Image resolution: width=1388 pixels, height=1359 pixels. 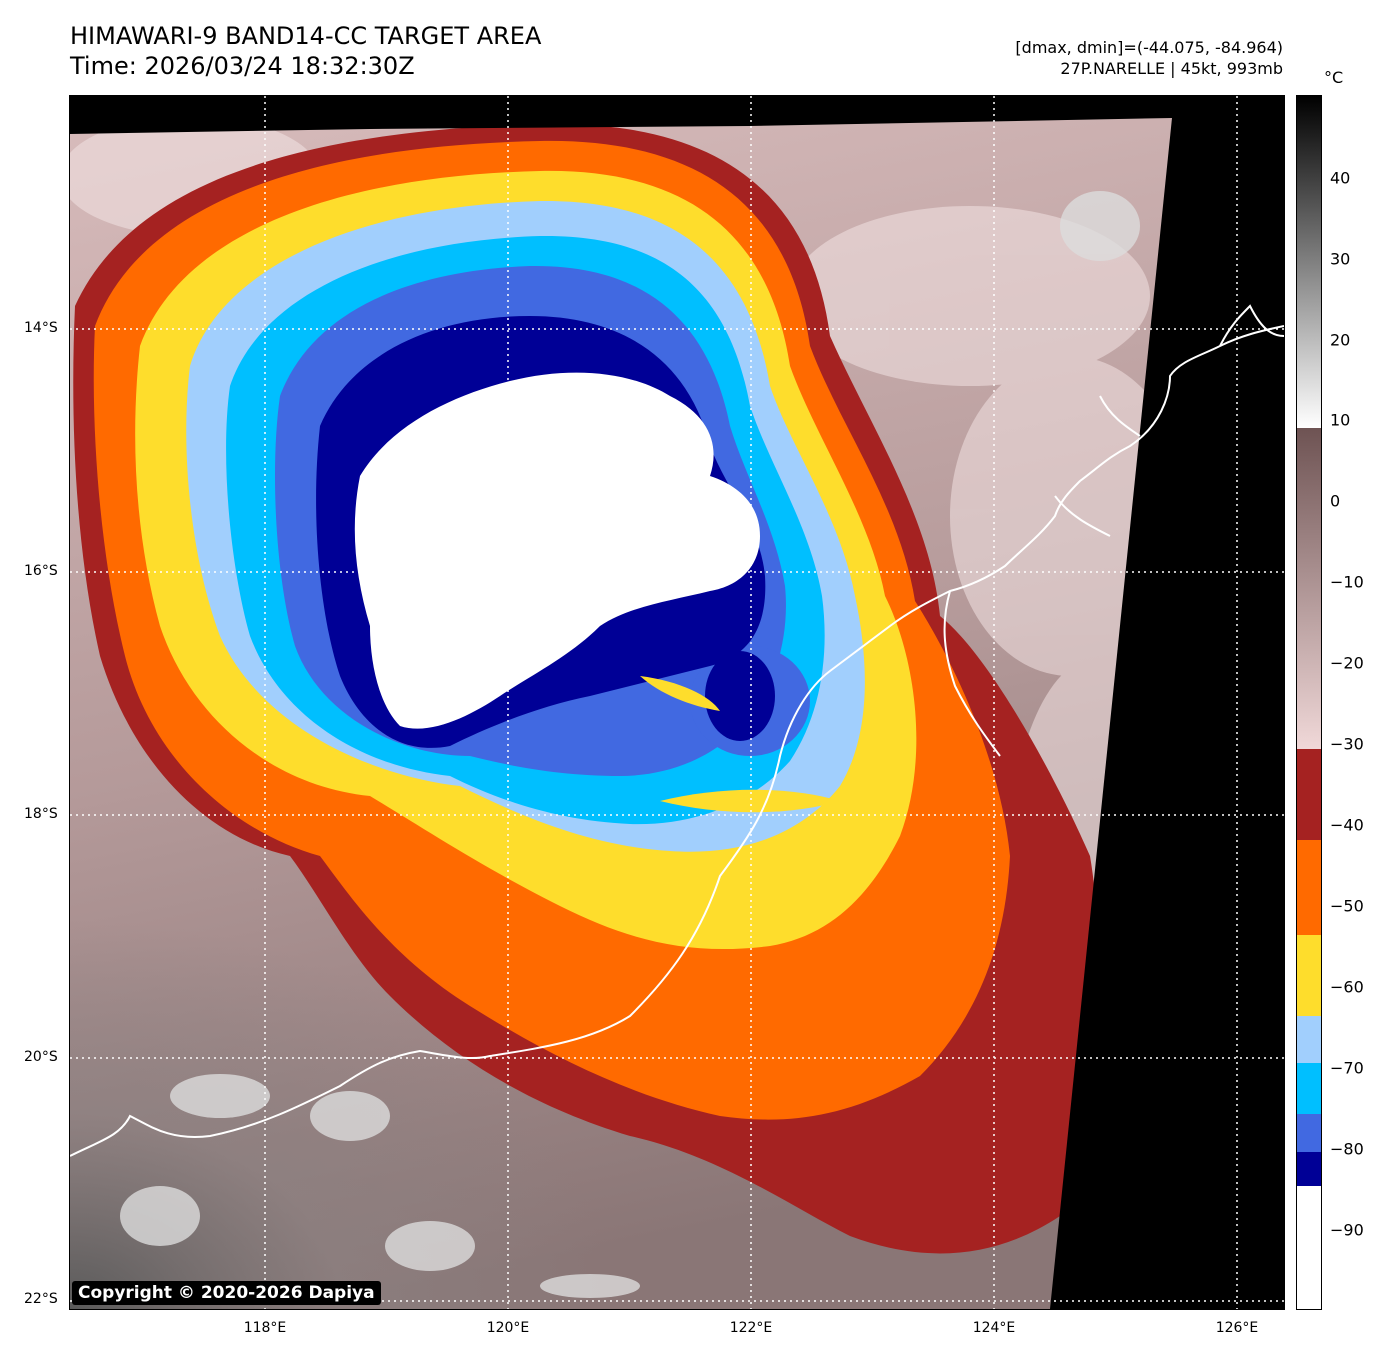 I want to click on colorbar-segment-brown, so click(x=1309, y=588).